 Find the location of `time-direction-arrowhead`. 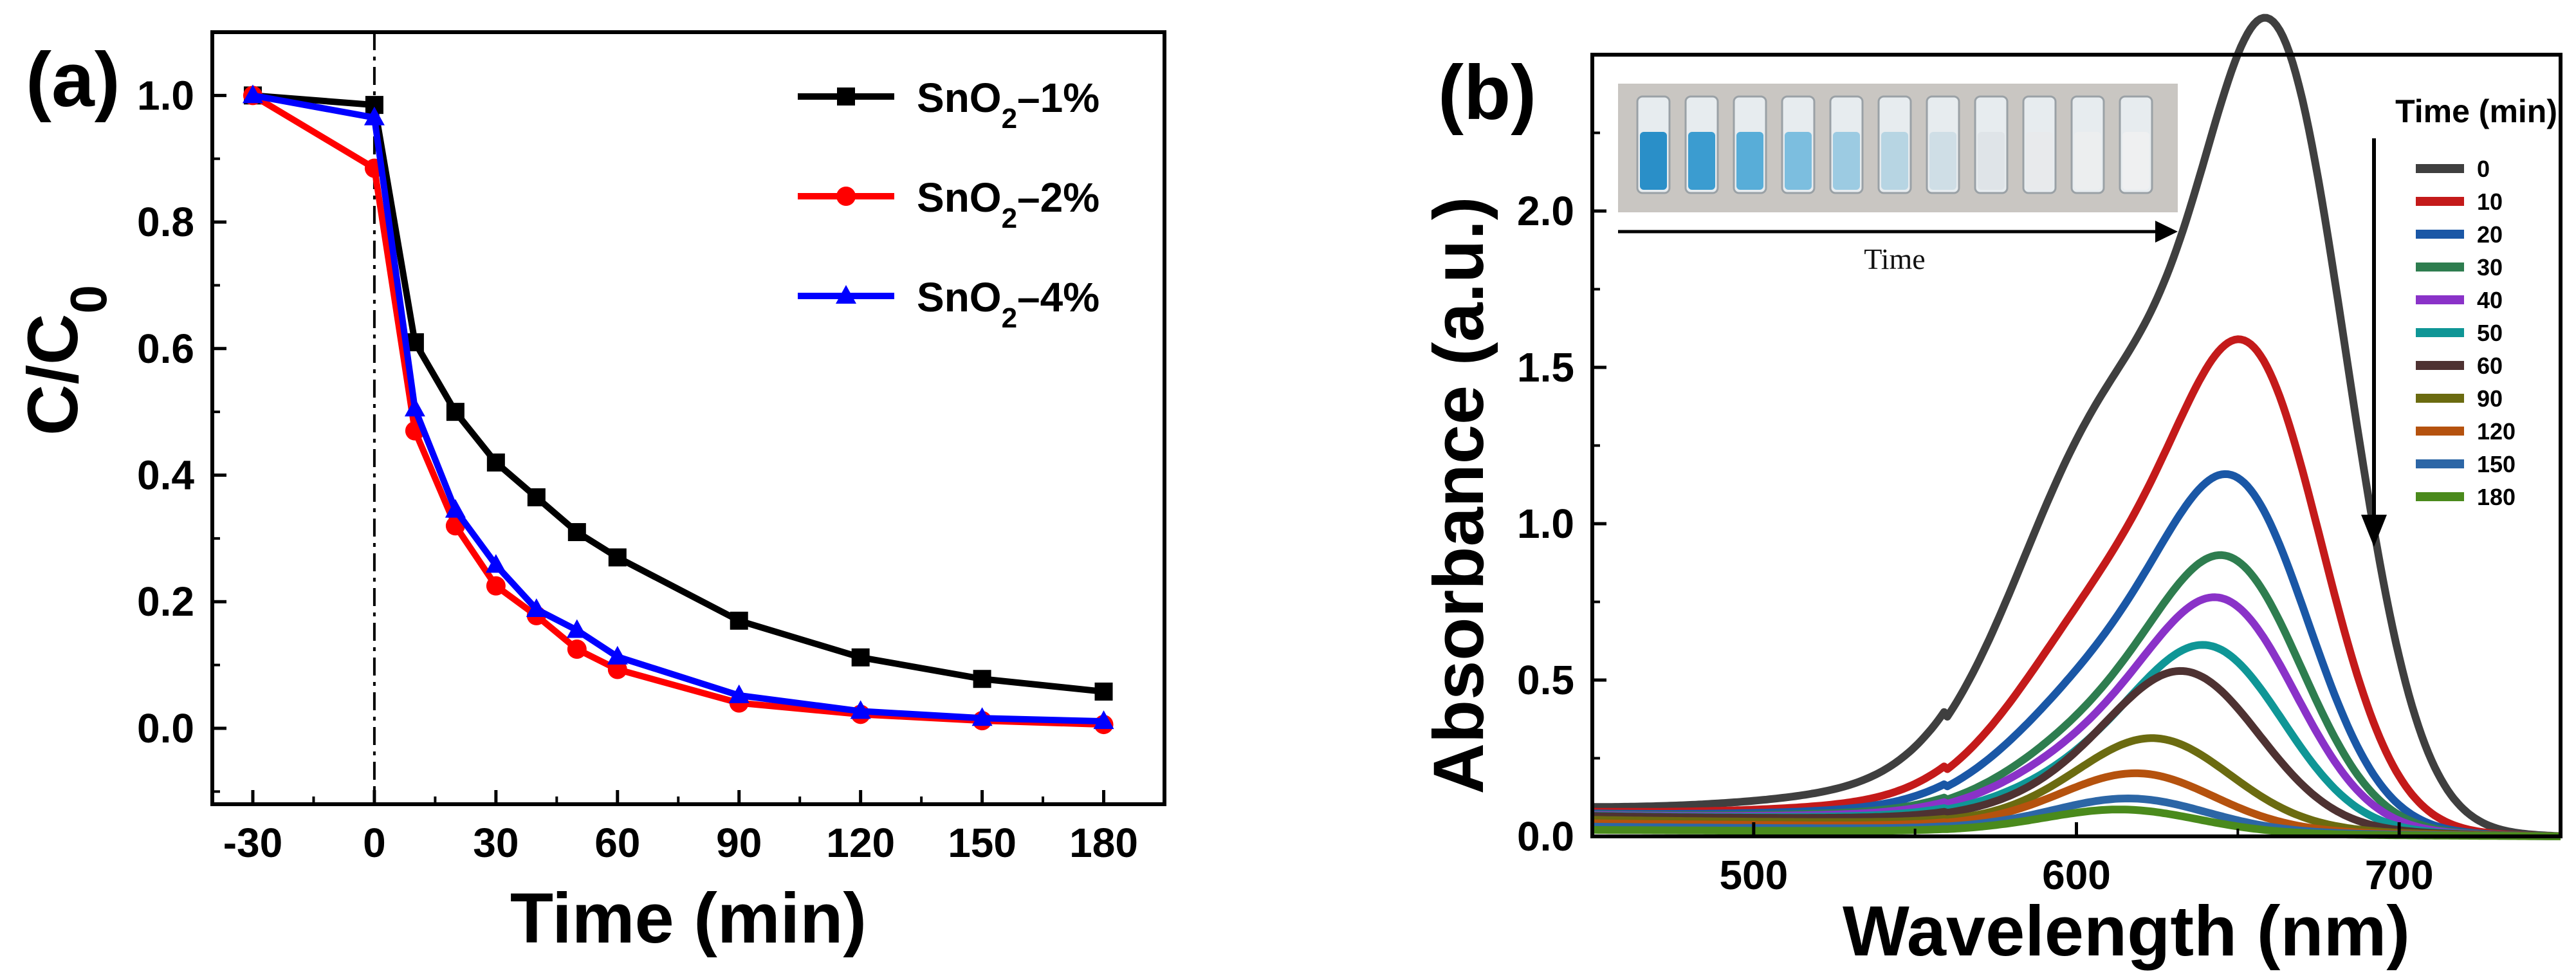

time-direction-arrowhead is located at coordinates (2374, 531).